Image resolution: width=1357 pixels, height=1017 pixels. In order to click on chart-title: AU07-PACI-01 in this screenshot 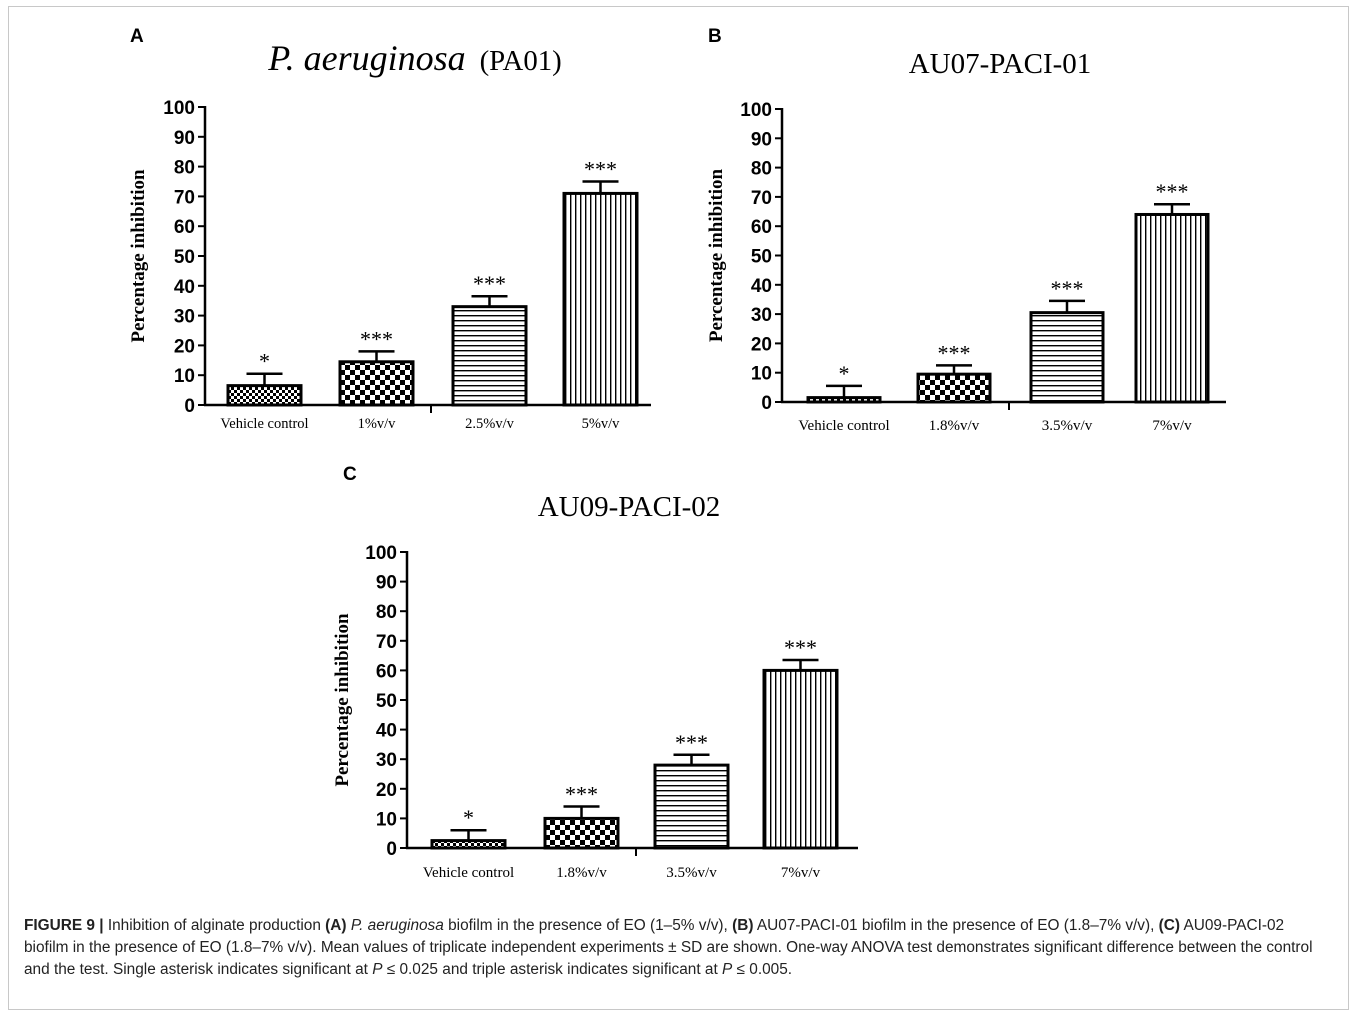, I will do `click(1000, 64)`.